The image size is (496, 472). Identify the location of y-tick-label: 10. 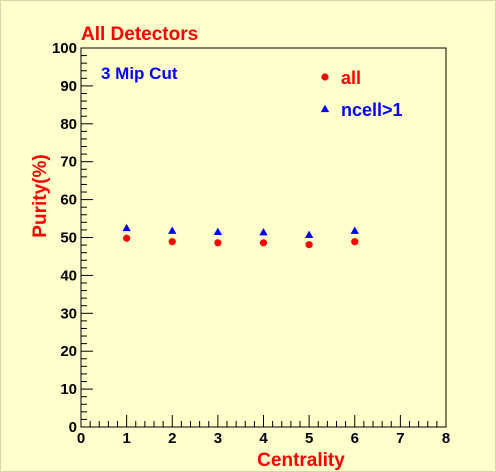
(68, 389).